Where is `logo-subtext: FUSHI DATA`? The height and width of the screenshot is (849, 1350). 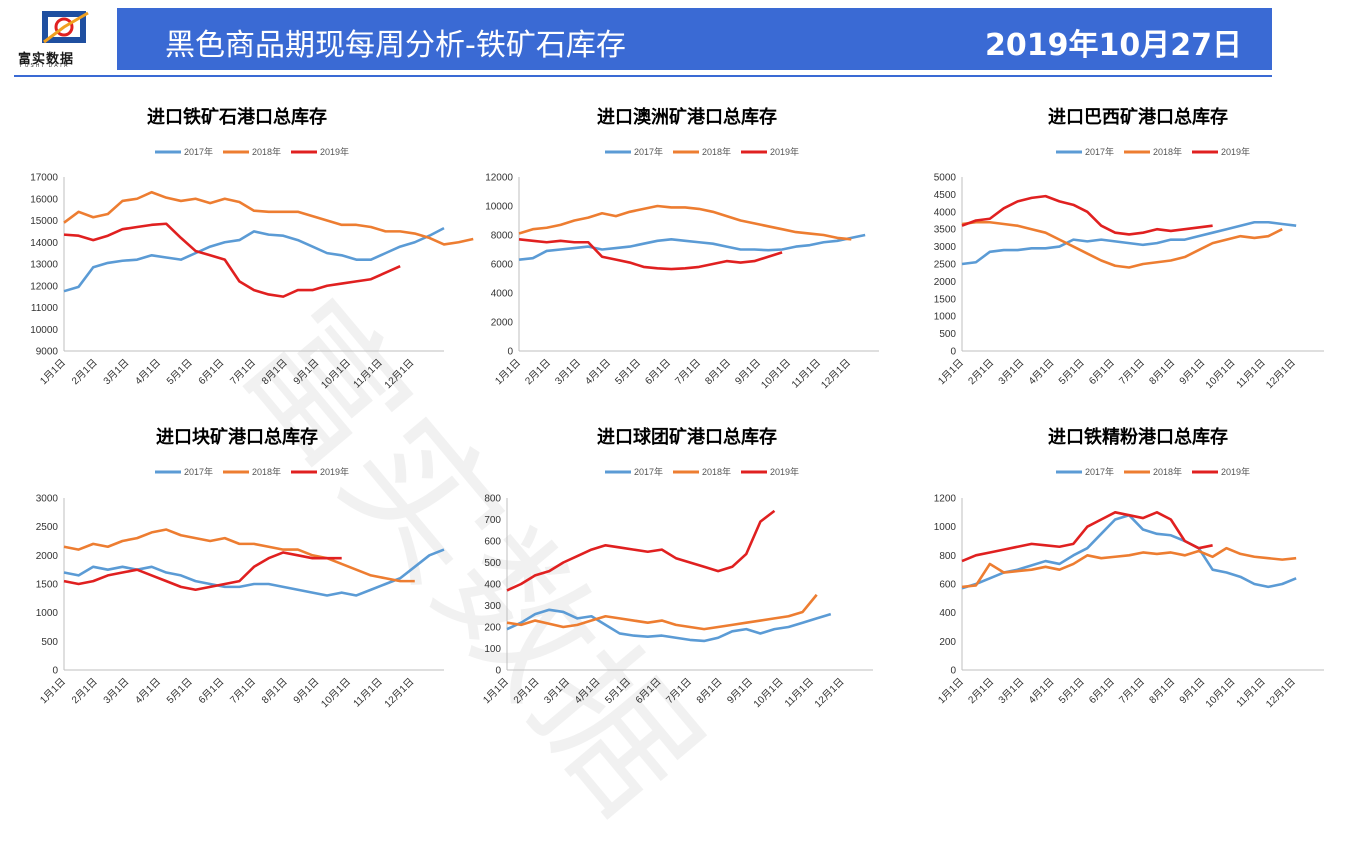 logo-subtext: FUSHI DATA is located at coordinates (45, 66).